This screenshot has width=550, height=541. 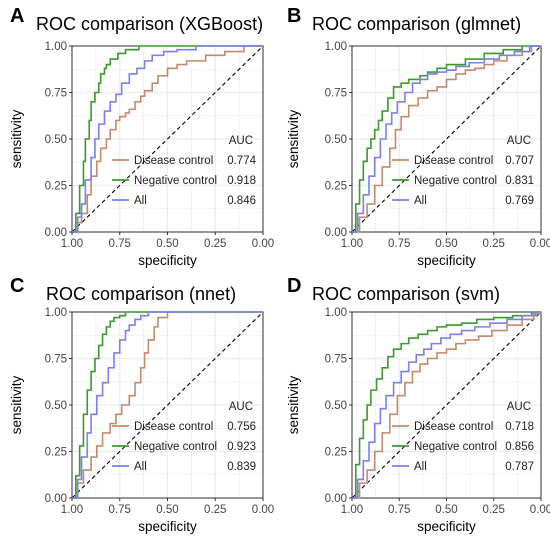 What do you see at coordinates (17, 16) in the screenshot?
I see `panel-letter: A` at bounding box center [17, 16].